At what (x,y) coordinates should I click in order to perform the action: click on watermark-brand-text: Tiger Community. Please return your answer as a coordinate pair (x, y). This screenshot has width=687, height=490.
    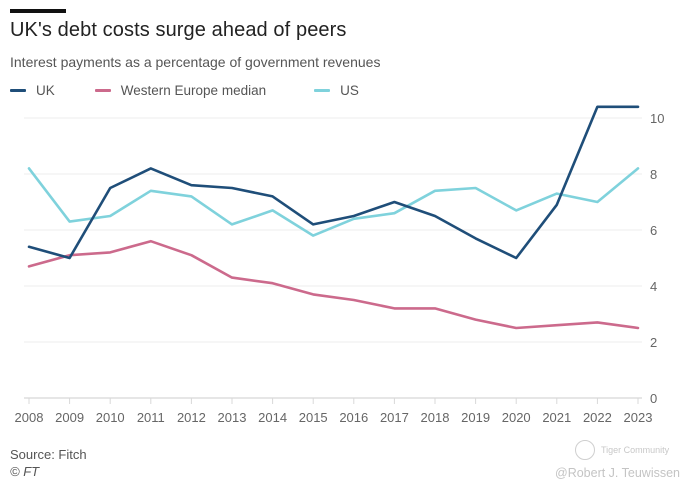
    Looking at the image, I should click on (635, 450).